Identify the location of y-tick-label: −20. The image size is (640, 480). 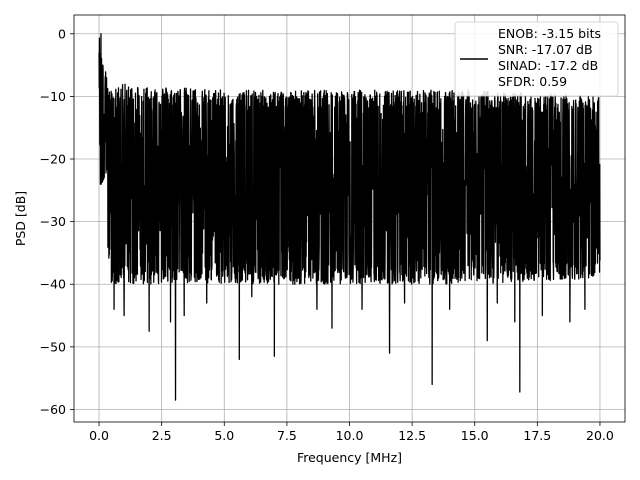
(53, 159).